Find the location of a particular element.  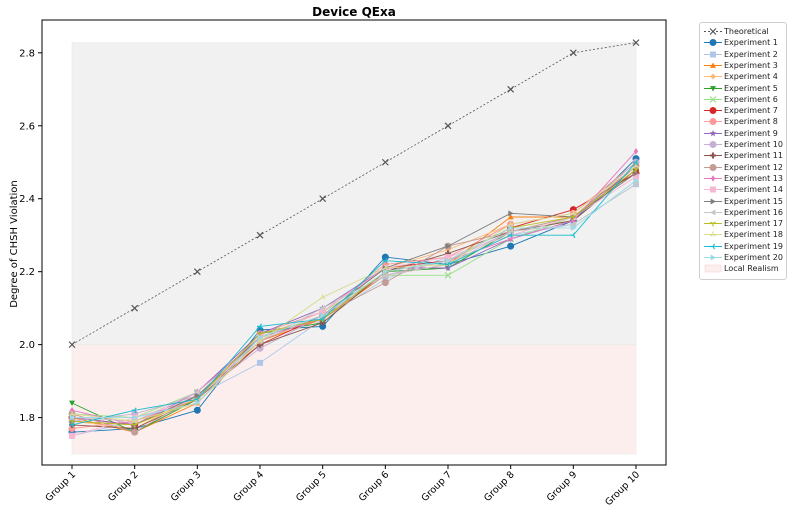

legend-item: Local Realism is located at coordinates (743, 268).